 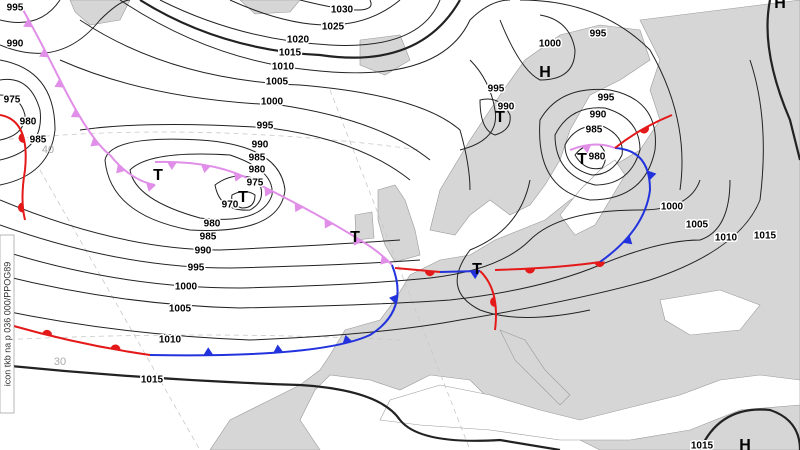 I want to click on isobar-label: 1020, so click(x=298, y=40).